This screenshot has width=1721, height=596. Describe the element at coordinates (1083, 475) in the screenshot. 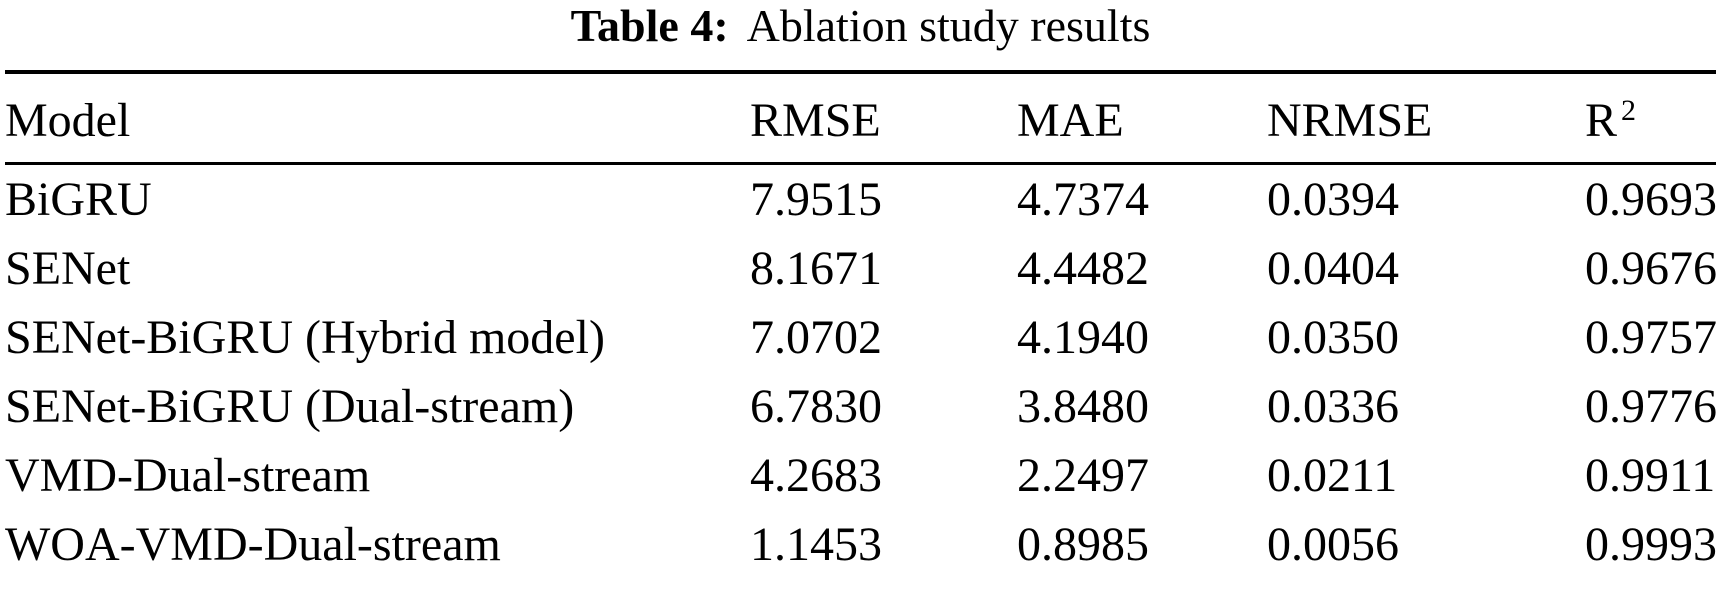

I see `cell-mae: 2.2497` at that location.